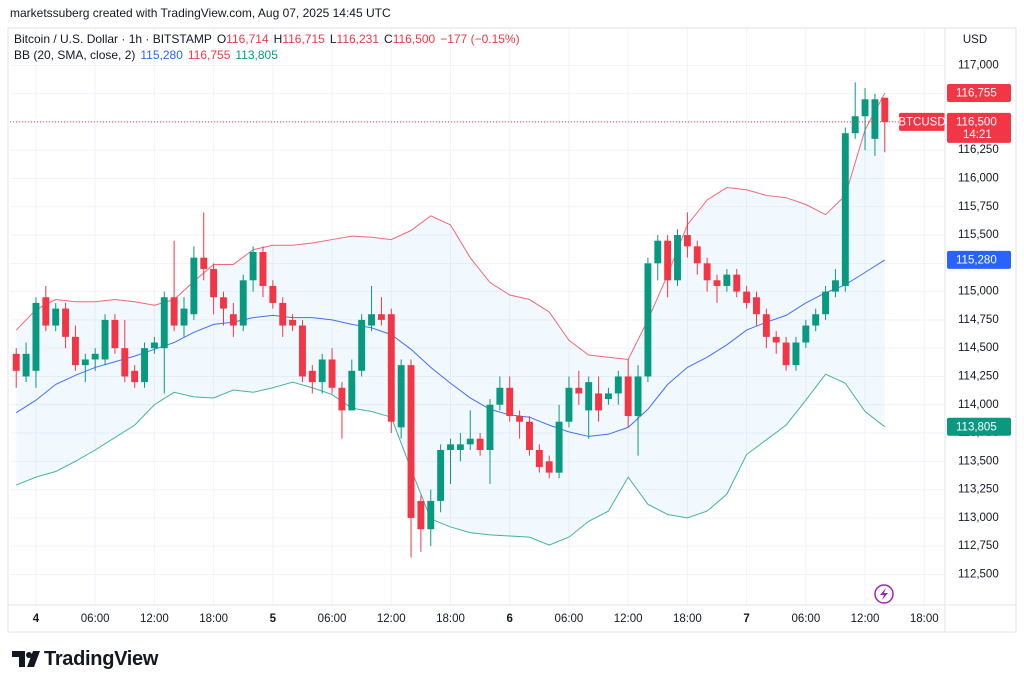 The height and width of the screenshot is (686, 1024). Describe the element at coordinates (75, 55) in the screenshot. I see `indicator-name: BB (20, SMA, close, 2)` at that location.